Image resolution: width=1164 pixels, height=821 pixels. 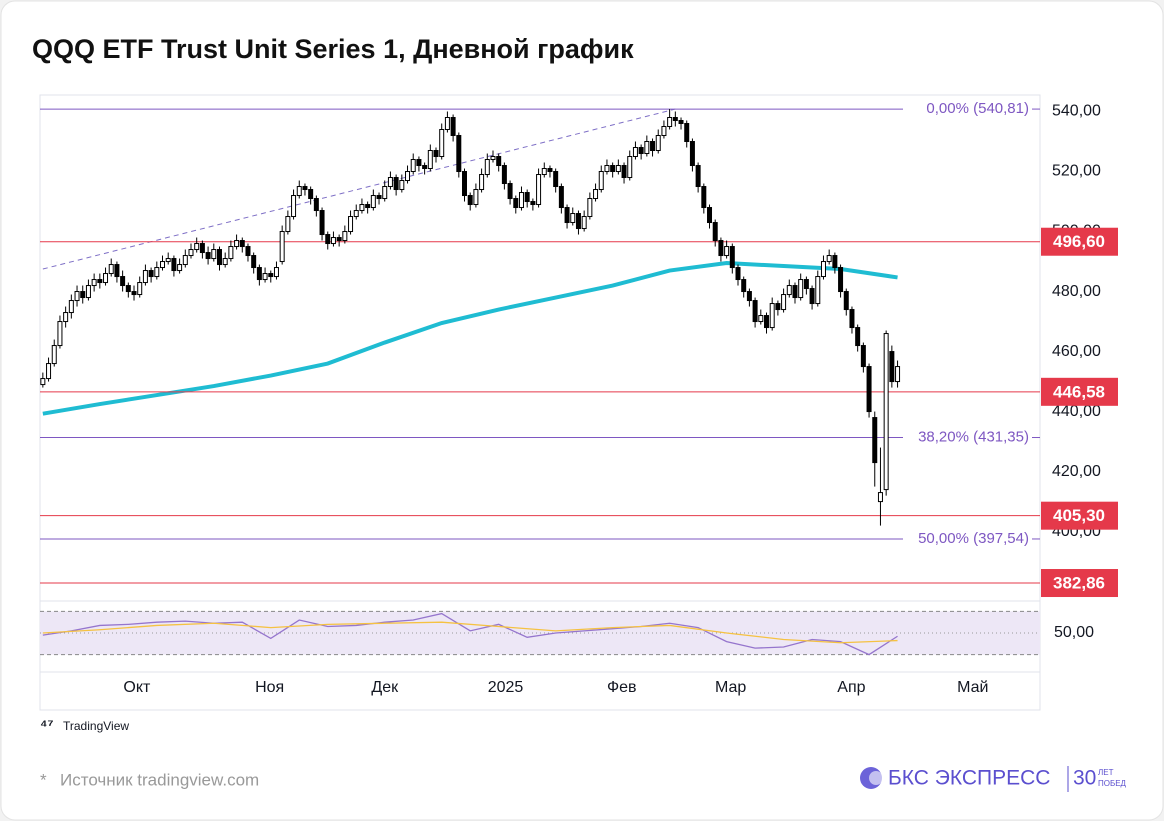 I want to click on level-box, so click(x=1079, y=583).